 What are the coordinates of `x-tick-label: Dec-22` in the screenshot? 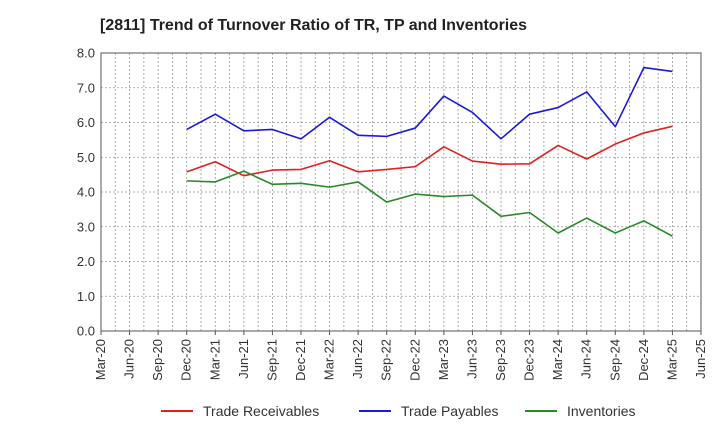 It's located at (414, 360).